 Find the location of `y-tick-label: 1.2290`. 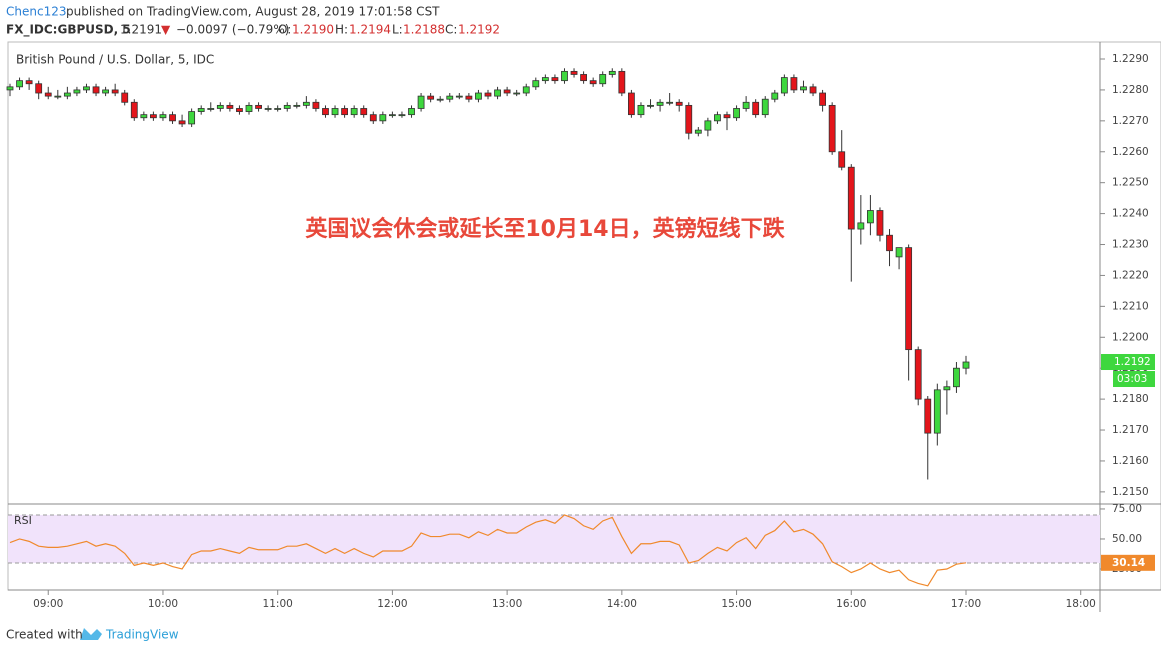

y-tick-label: 1.2290 is located at coordinates (1130, 59).